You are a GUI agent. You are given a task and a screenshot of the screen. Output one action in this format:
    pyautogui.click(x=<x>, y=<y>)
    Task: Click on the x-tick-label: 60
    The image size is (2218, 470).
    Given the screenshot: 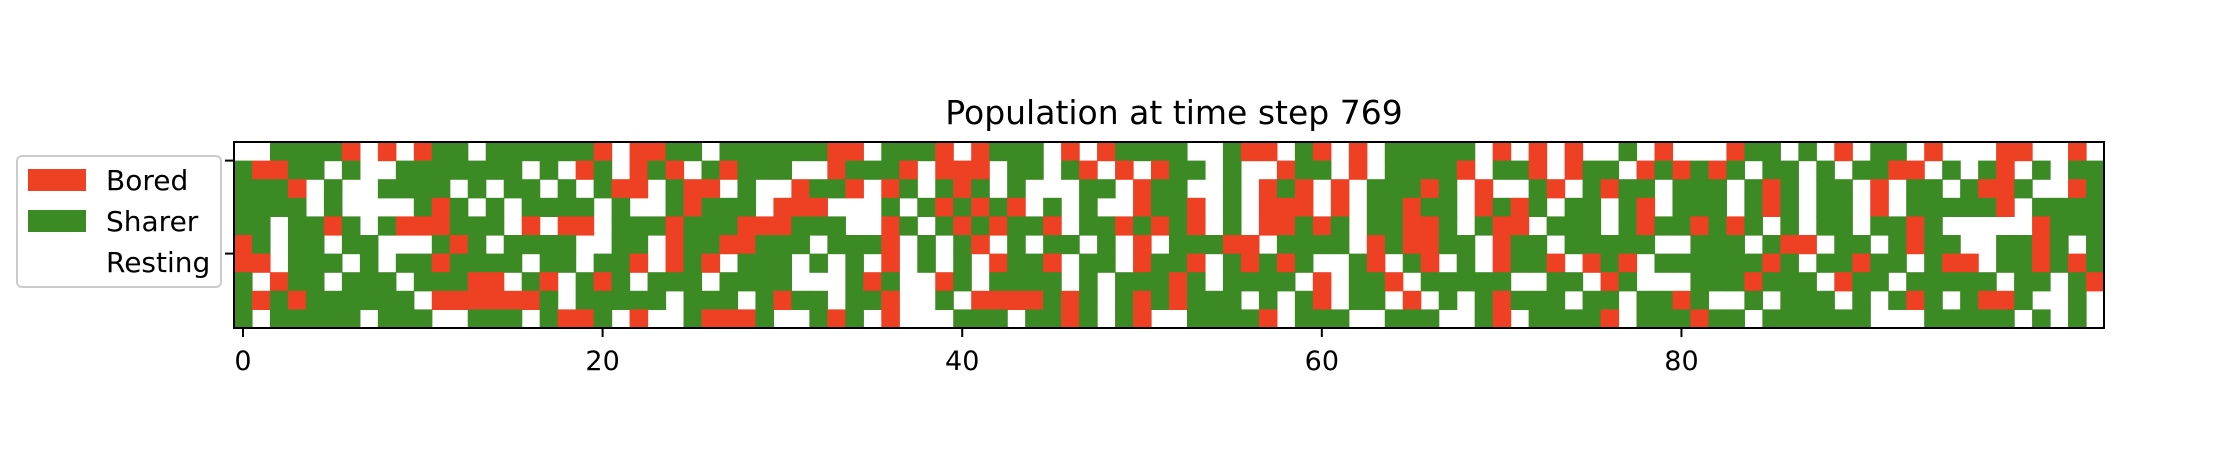 What is the action you would take?
    pyautogui.click(x=1322, y=361)
    